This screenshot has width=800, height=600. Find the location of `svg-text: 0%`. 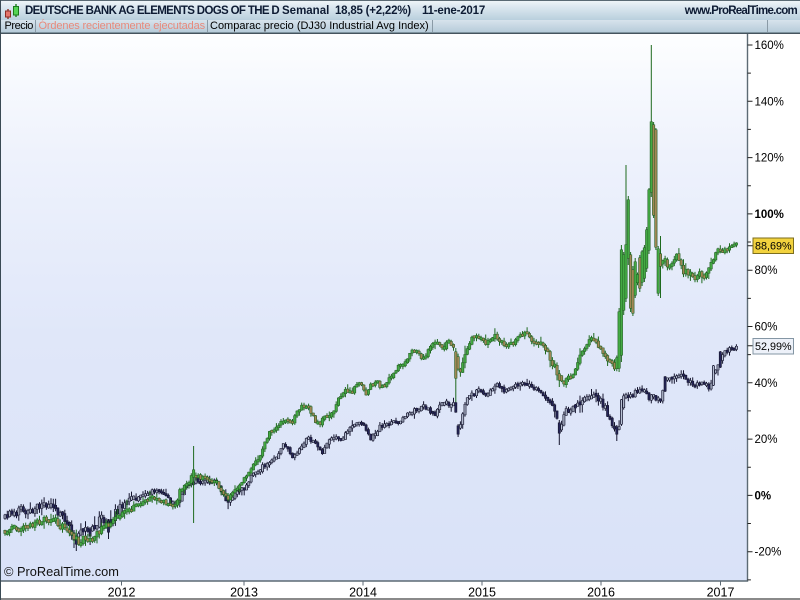

svg-text: 0% is located at coordinates (763, 496).